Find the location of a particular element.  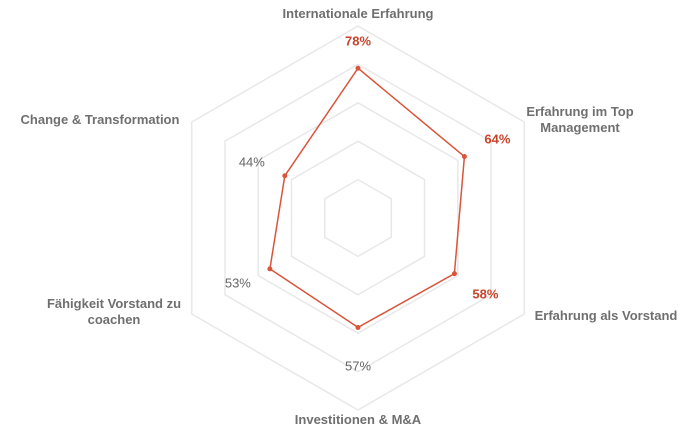

axis-label: Erfahrung als Vorstand is located at coordinates (606, 315).